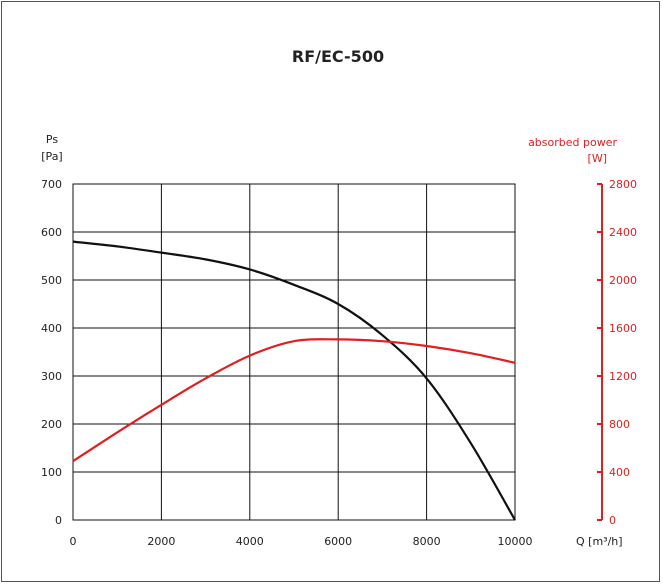 This screenshot has height=585, width=663. Describe the element at coordinates (294, 400) in the screenshot. I see `series-line-power` at that location.